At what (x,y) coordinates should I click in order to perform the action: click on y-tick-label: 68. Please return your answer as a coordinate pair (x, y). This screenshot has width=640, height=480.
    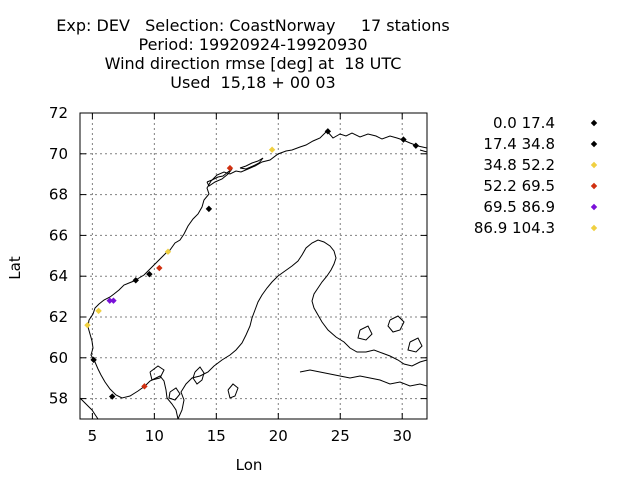
    Looking at the image, I should click on (58, 195).